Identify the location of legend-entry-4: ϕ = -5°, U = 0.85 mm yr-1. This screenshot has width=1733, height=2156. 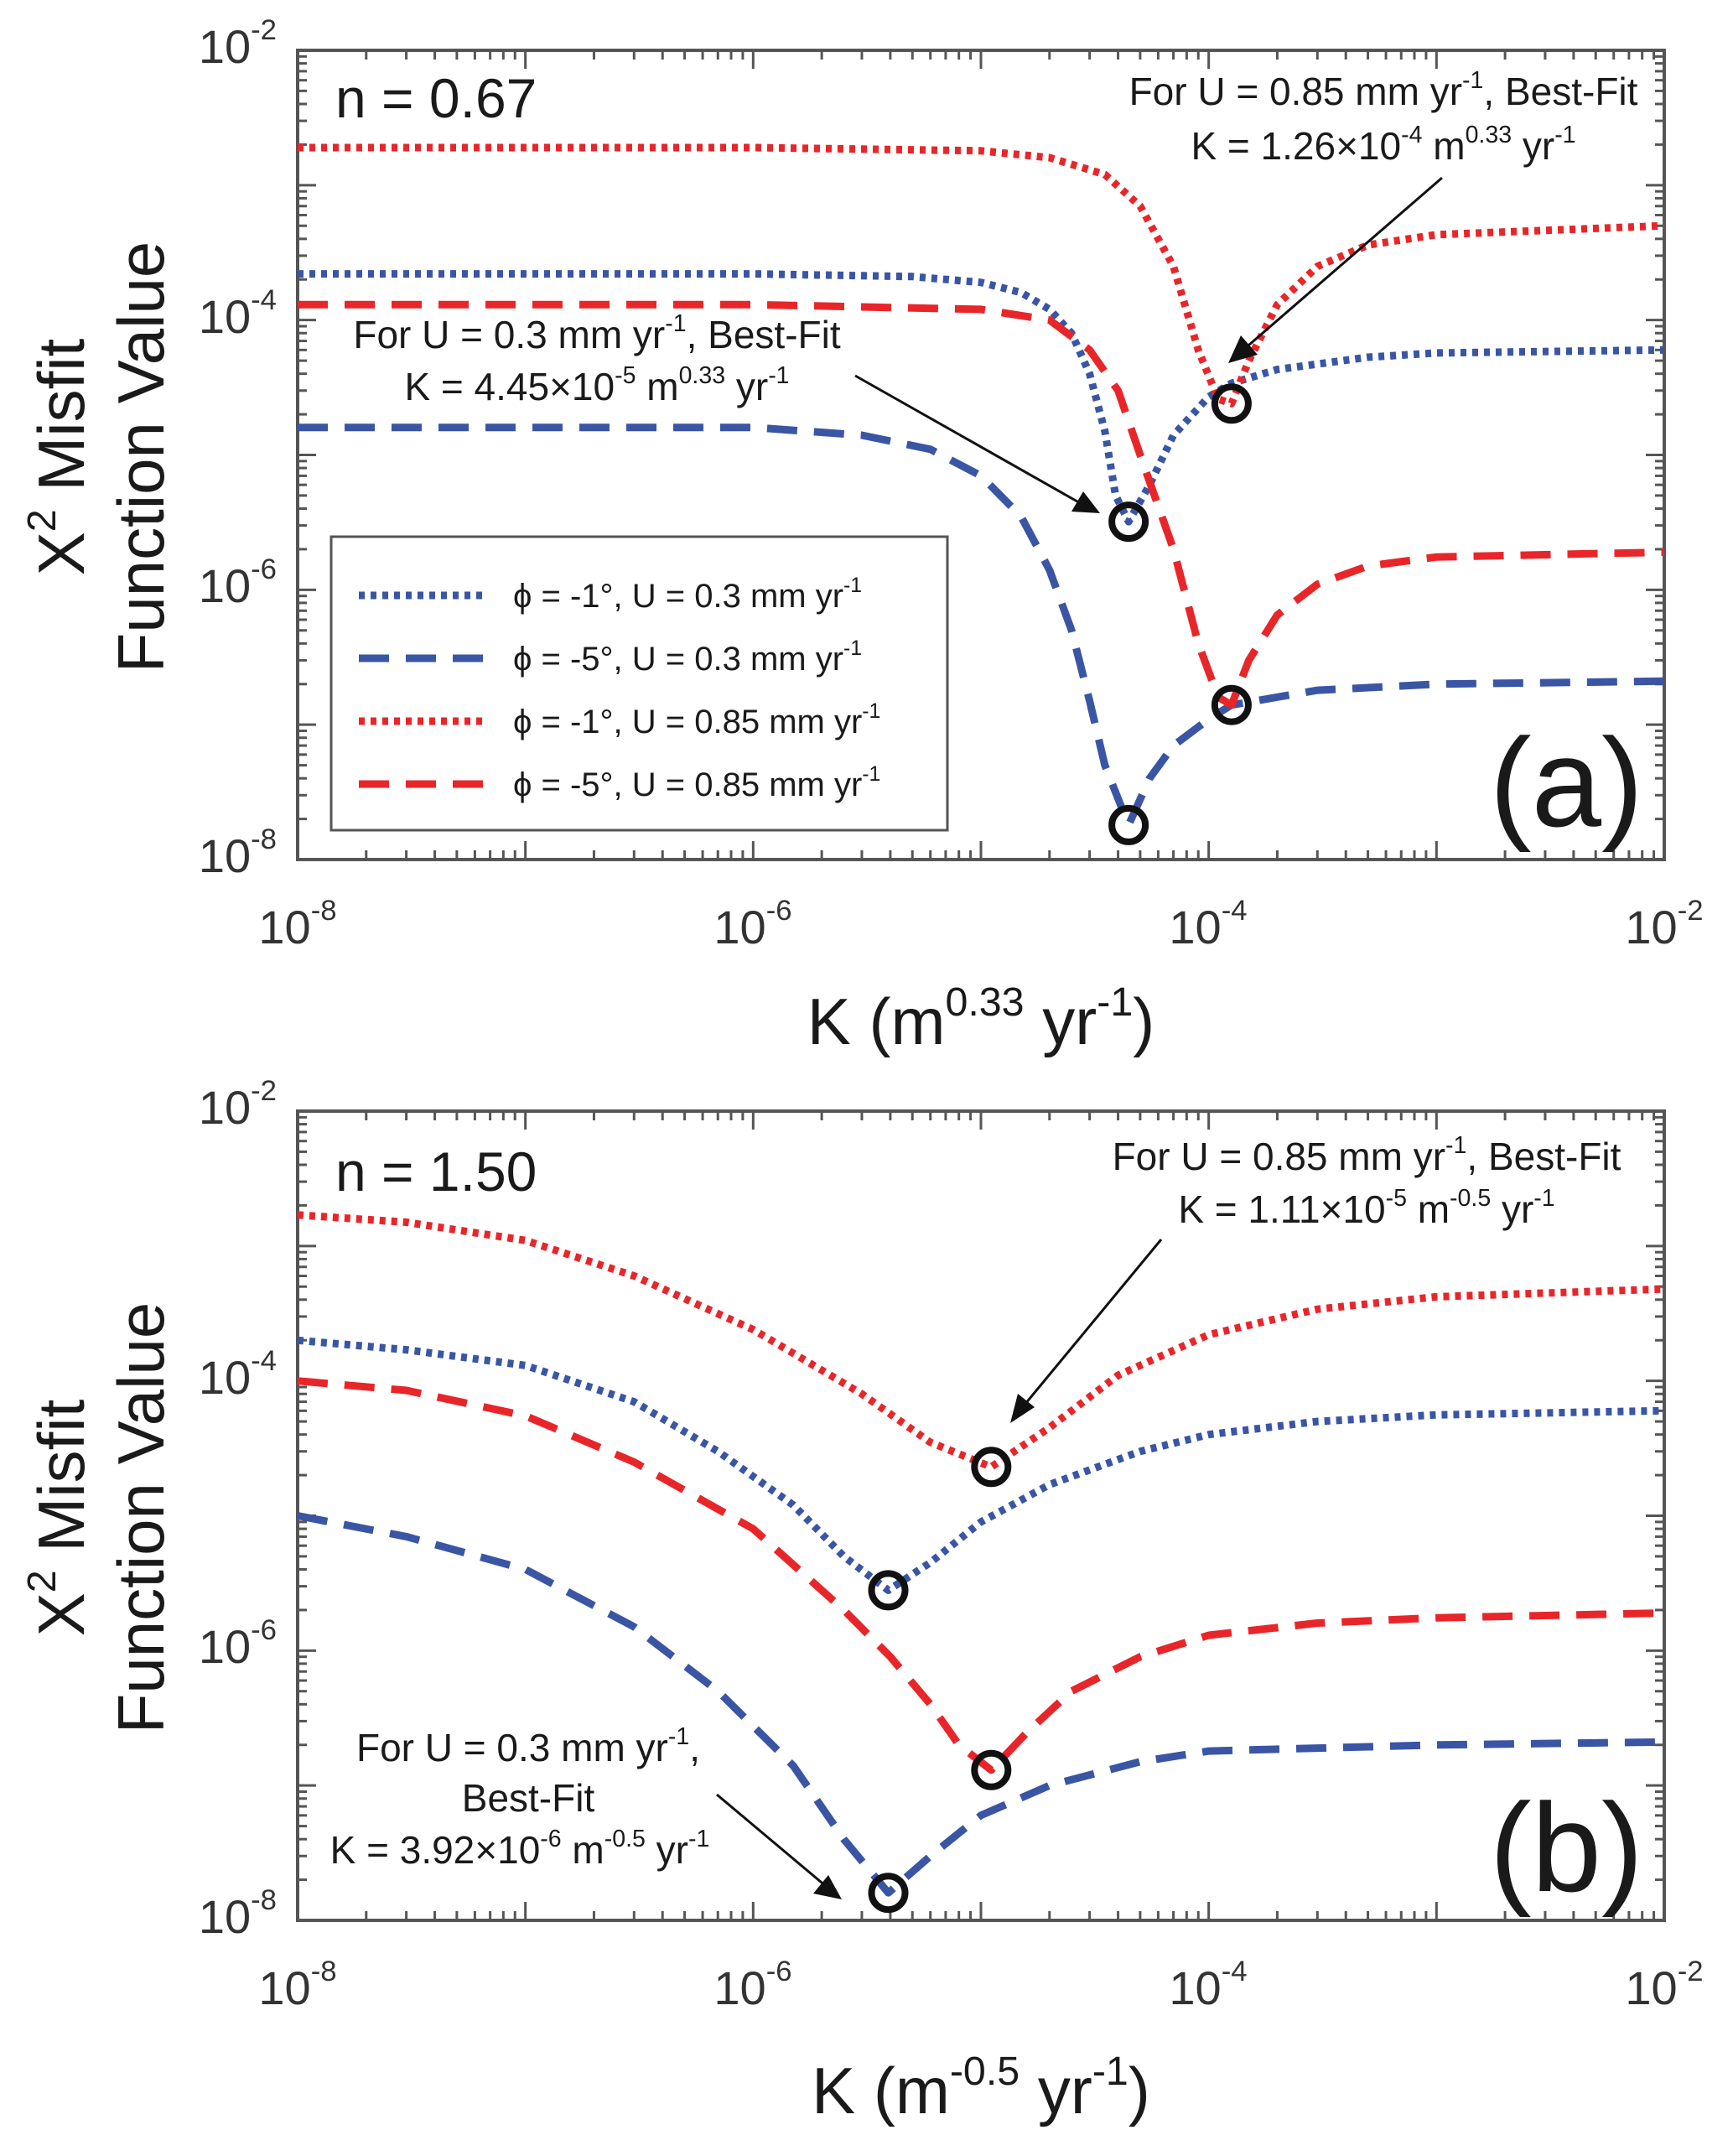
(696, 783).